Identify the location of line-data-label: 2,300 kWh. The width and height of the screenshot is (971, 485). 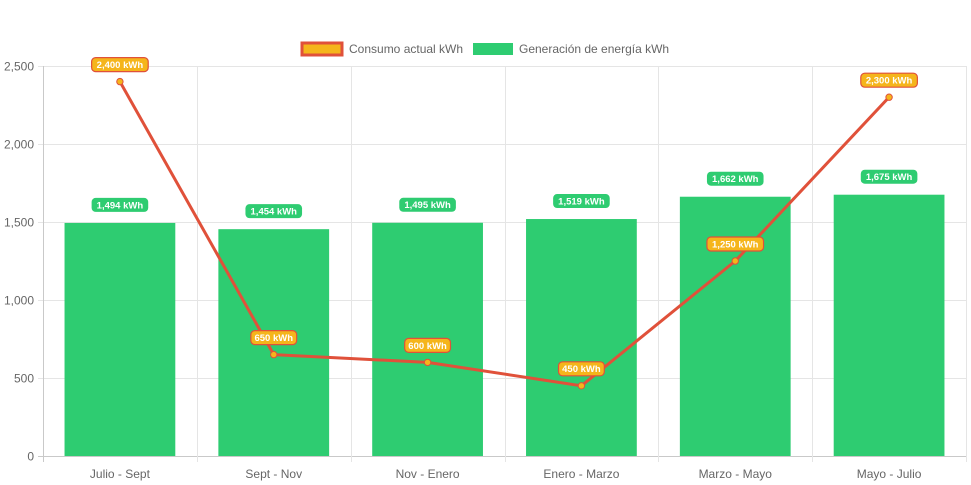
(889, 81).